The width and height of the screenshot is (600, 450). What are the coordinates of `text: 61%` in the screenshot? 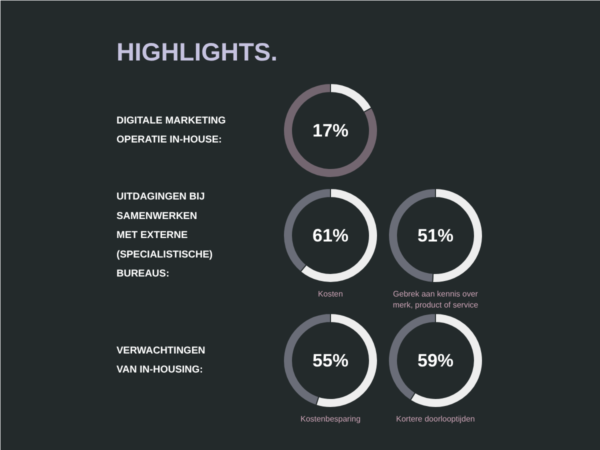 It's located at (330, 236).